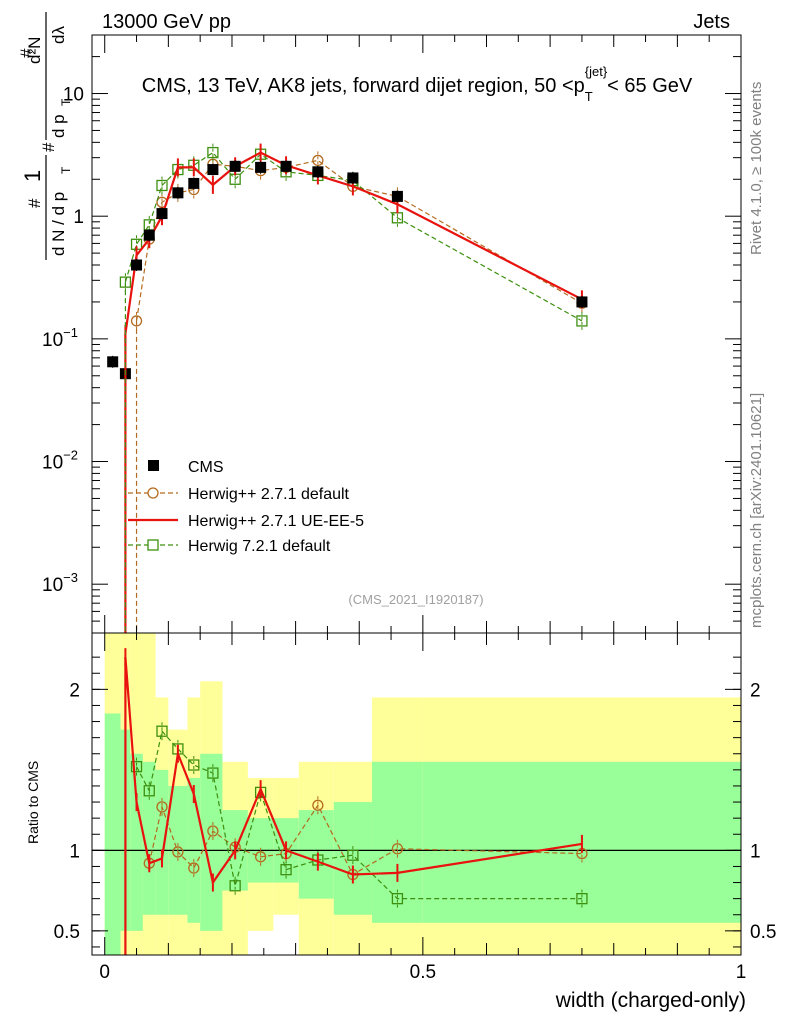 Image resolution: width=786 pixels, height=1024 pixels. I want to click on main-series-1-line, so click(359, 240).